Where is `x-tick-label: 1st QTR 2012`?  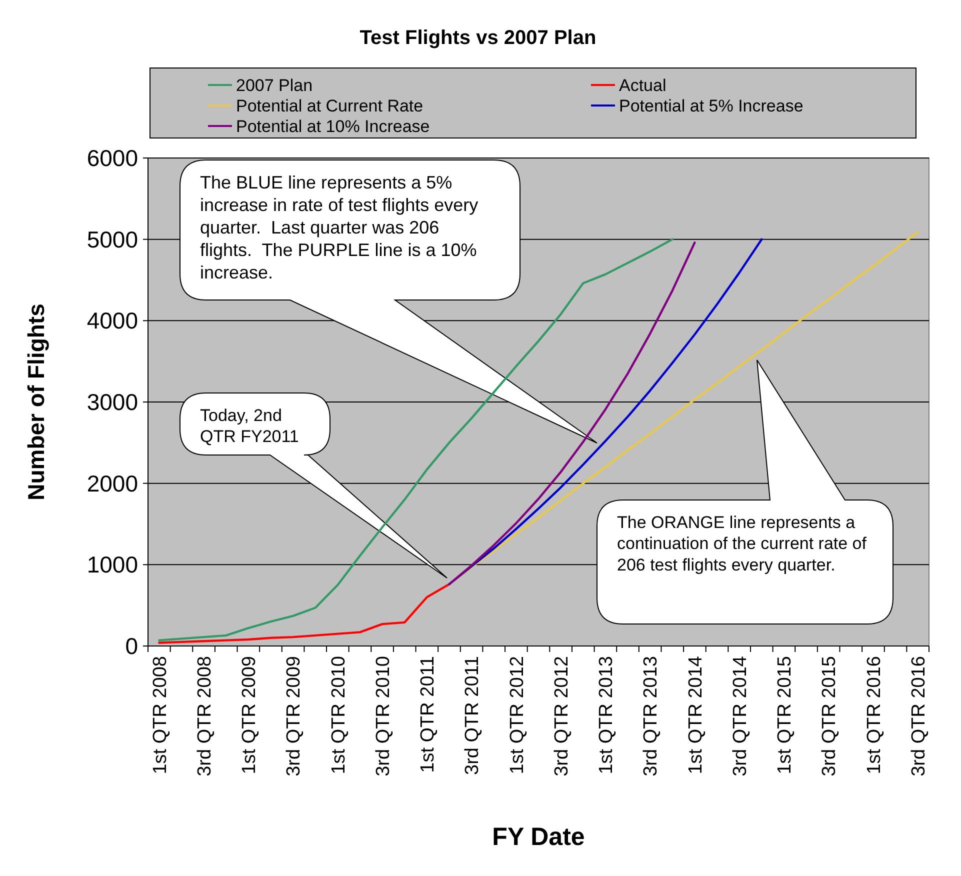
x-tick-label: 1st QTR 2012 is located at coordinates (517, 715).